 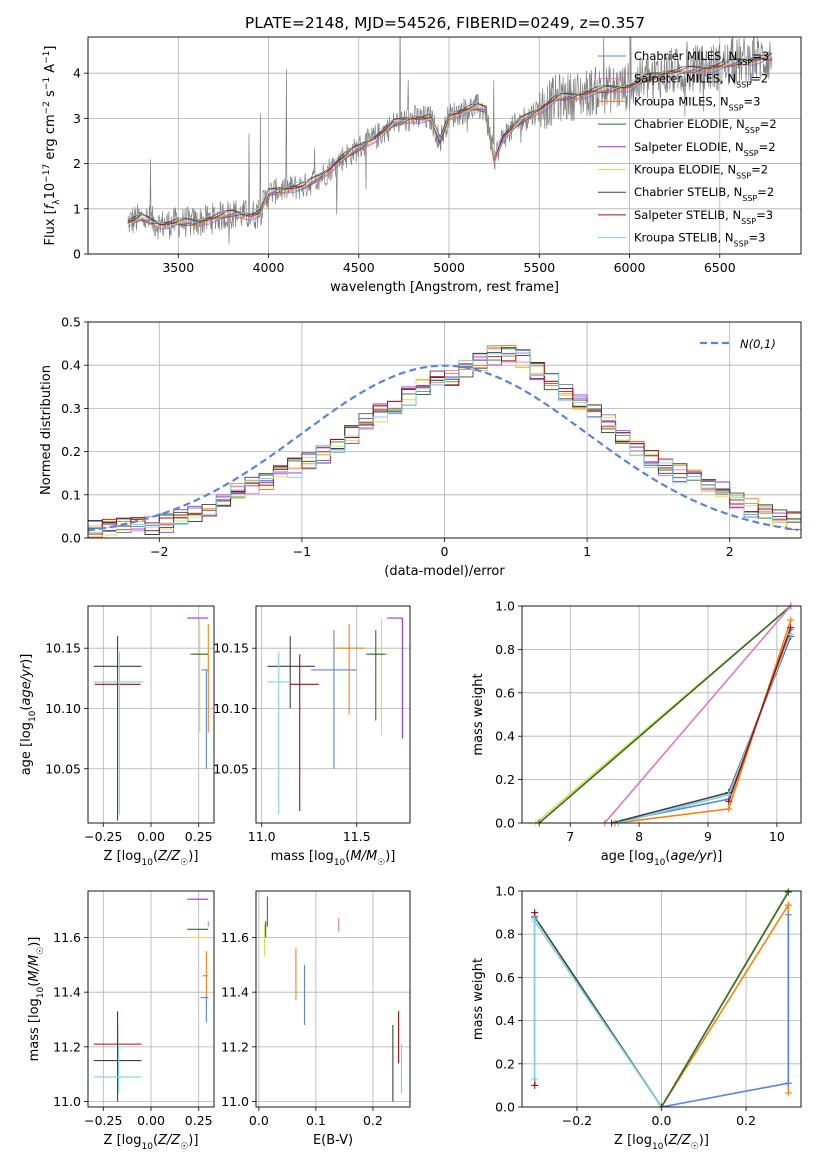 What do you see at coordinates (444, 287) in the screenshot?
I see `x-axis-label: wavelength [Angstrom, rest frame]` at bounding box center [444, 287].